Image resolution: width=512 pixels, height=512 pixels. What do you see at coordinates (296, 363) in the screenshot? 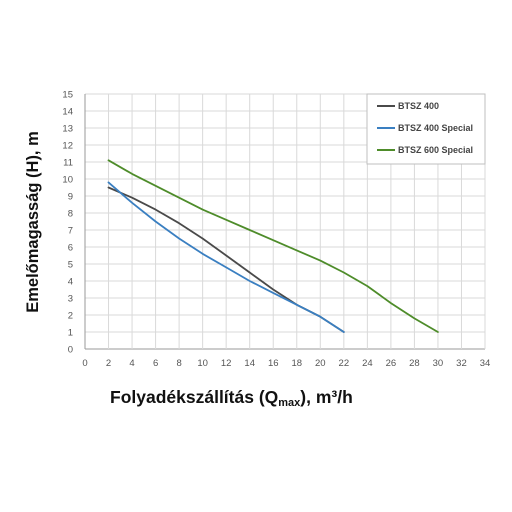
I see `x-tick-label: 18` at bounding box center [296, 363].